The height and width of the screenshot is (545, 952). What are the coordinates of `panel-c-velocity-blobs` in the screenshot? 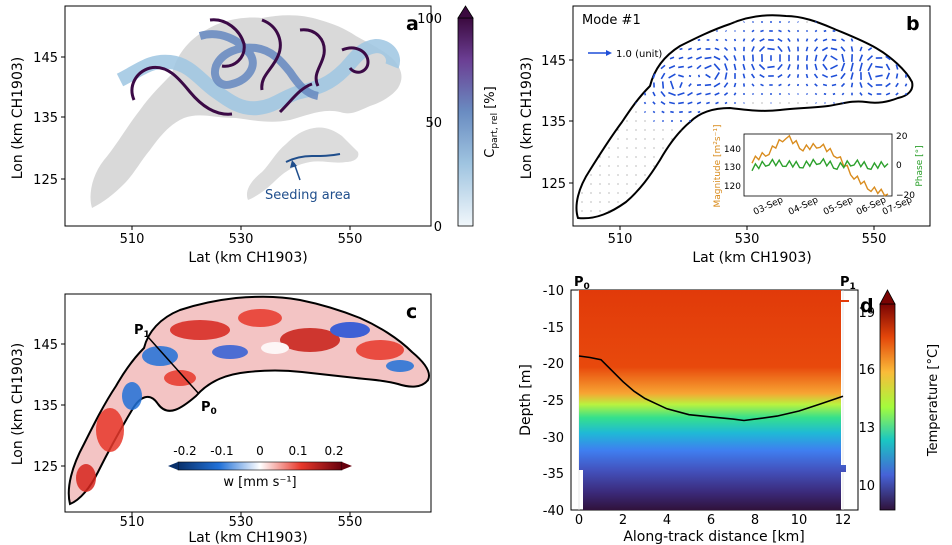 It's located at (245, 400).